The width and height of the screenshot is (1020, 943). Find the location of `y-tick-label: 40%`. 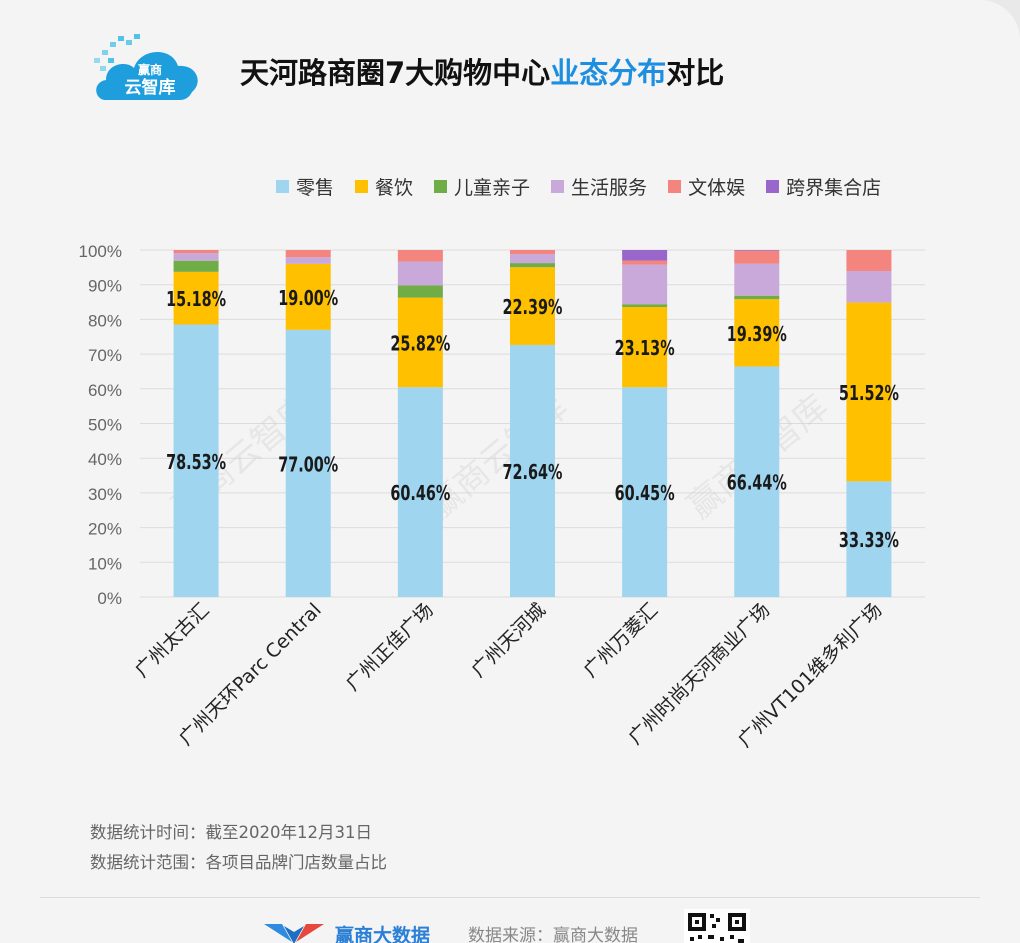

y-tick-label: 40% is located at coordinates (105, 459).